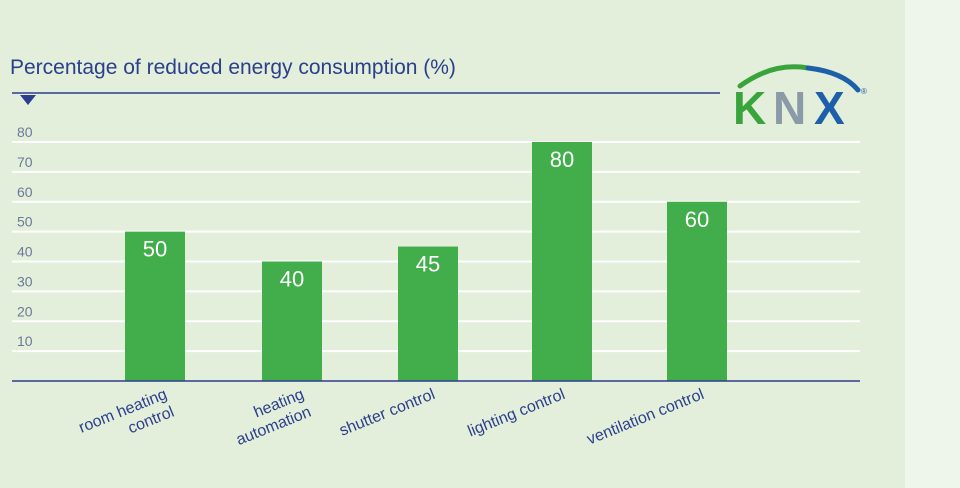 The height and width of the screenshot is (488, 960). I want to click on logo-x: X, so click(829, 107).